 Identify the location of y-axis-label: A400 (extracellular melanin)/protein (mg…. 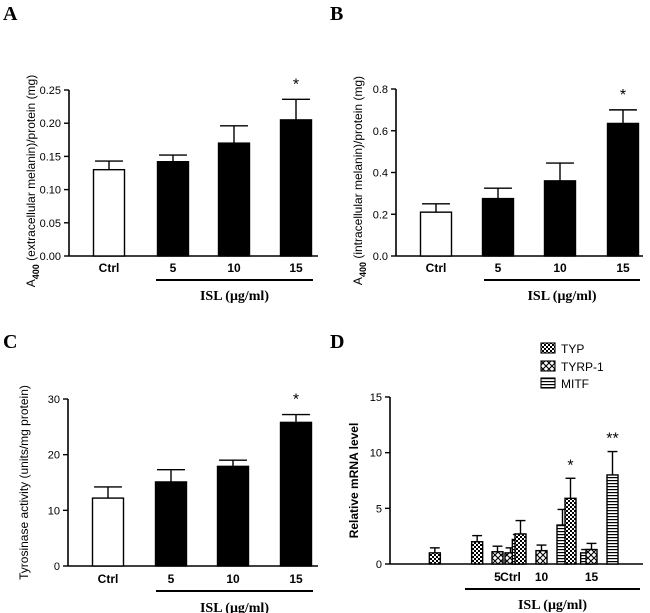
(32, 181).